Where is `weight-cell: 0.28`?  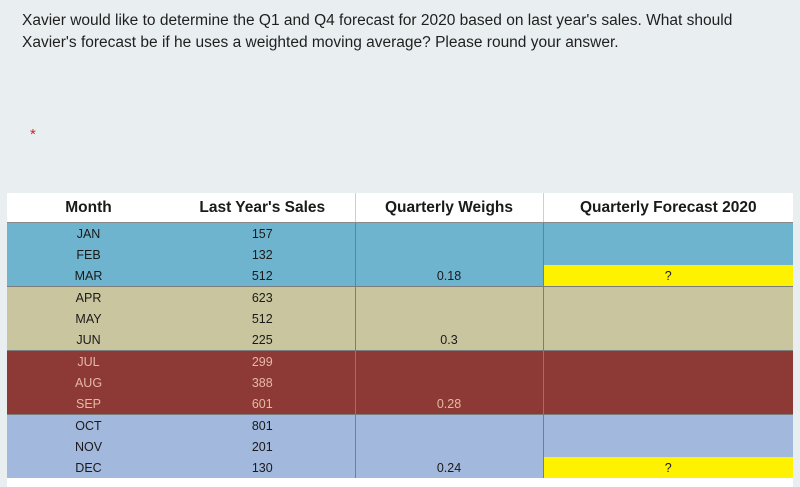 weight-cell: 0.28 is located at coordinates (448, 404).